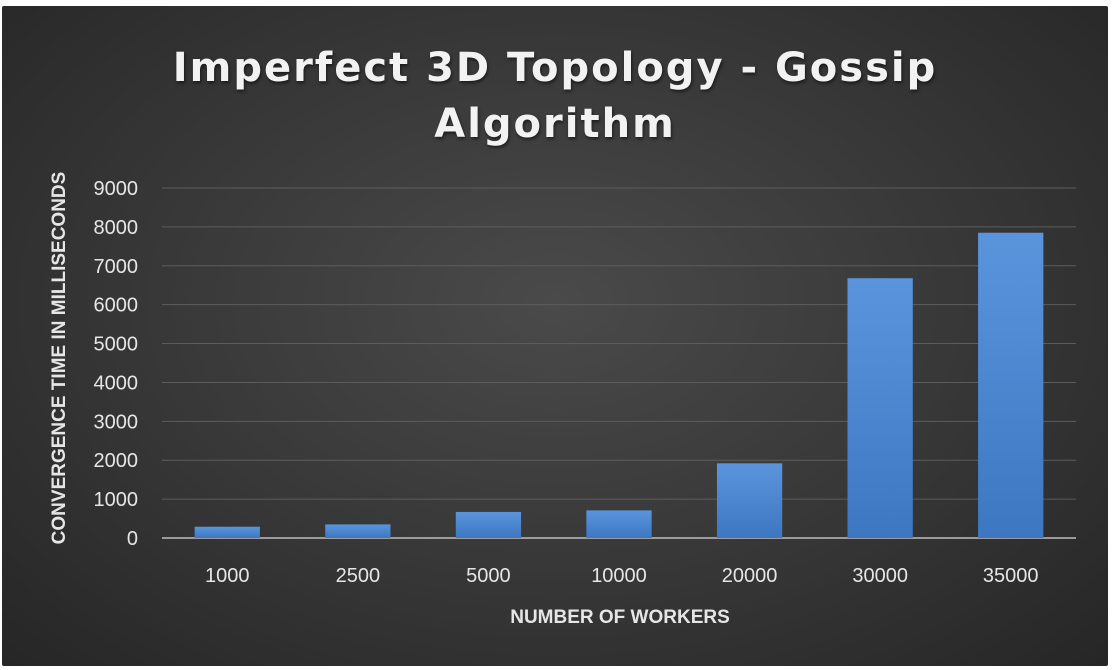 This screenshot has height=670, width=1112. Describe the element at coordinates (132, 539) in the screenshot. I see `y-tick-label: 0` at that location.